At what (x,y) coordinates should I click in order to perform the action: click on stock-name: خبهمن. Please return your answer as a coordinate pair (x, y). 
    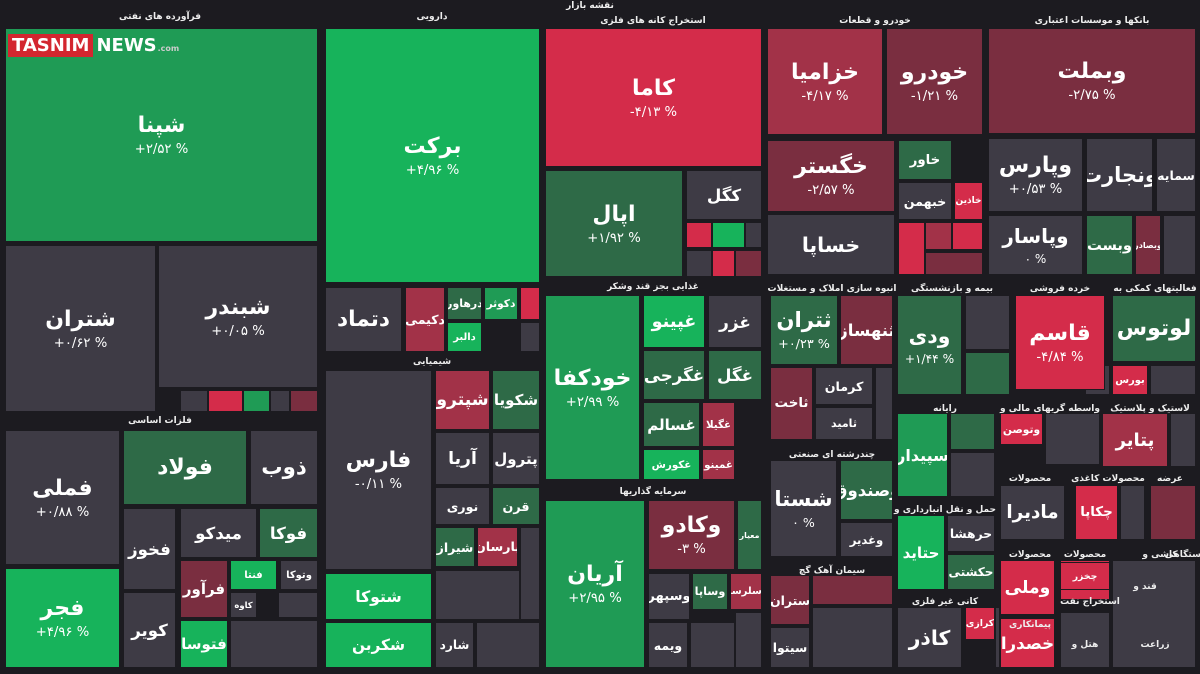
    Looking at the image, I should click on (925, 201).